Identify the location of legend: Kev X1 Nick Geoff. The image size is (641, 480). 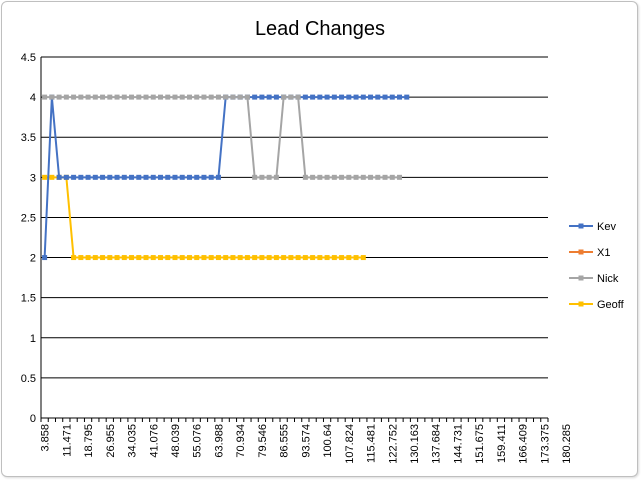
(597, 266).